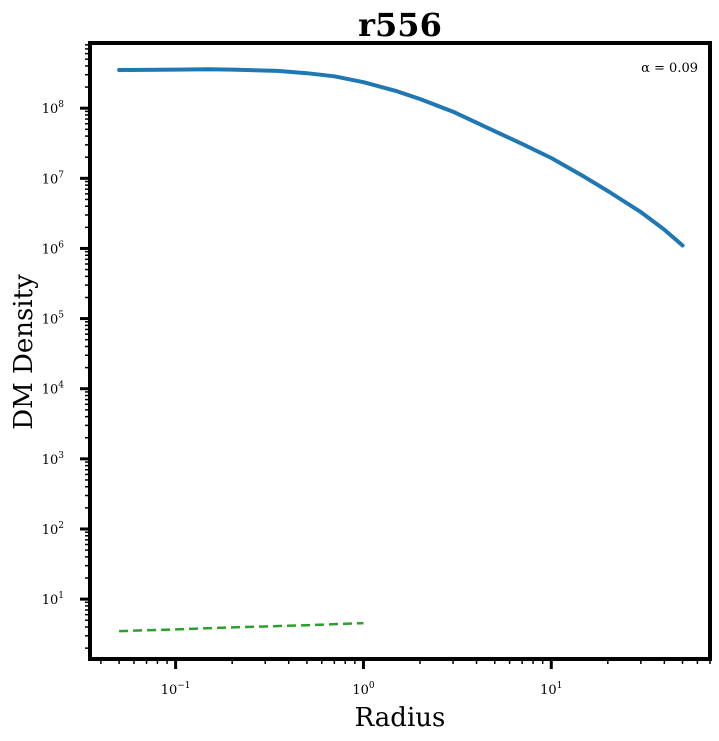  I want to click on y-tick-label: 106, so click(53, 248).